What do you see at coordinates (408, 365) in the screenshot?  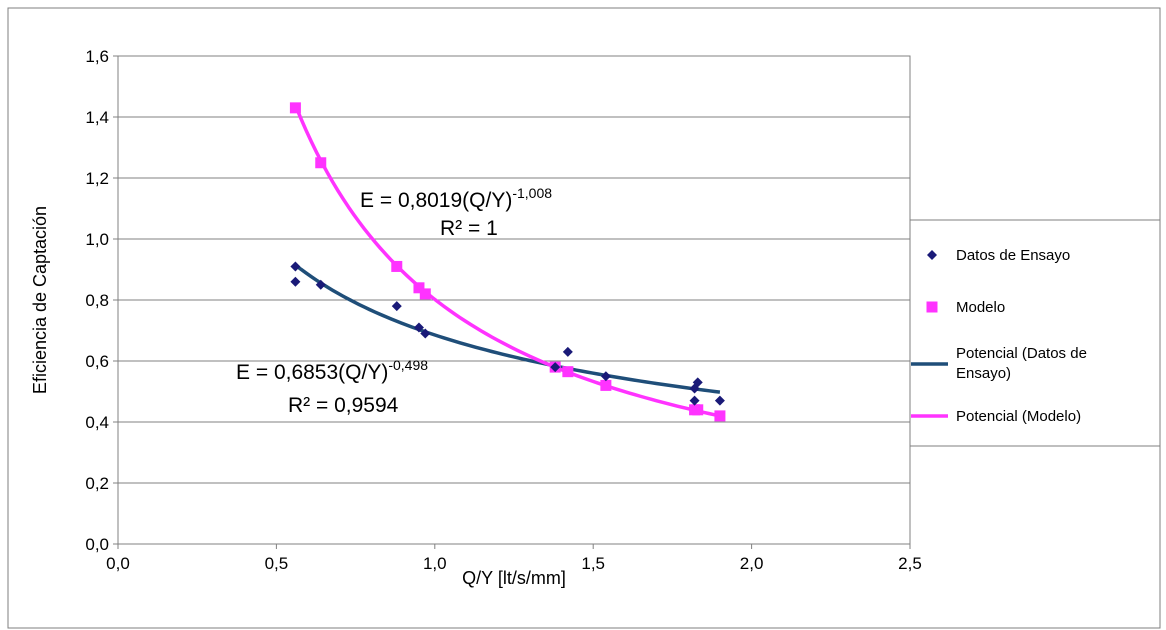 I see `equation-data-exponent: -0,498` at bounding box center [408, 365].